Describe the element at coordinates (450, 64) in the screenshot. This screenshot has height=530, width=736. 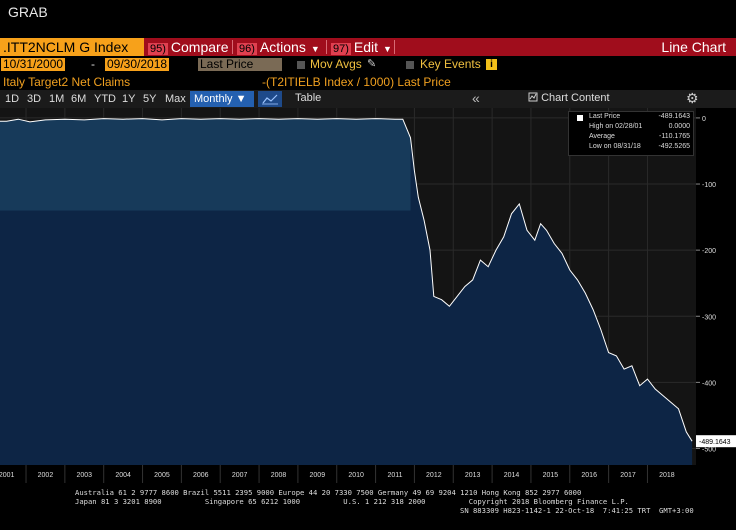
I see `key-events-label: Key Events` at that location.